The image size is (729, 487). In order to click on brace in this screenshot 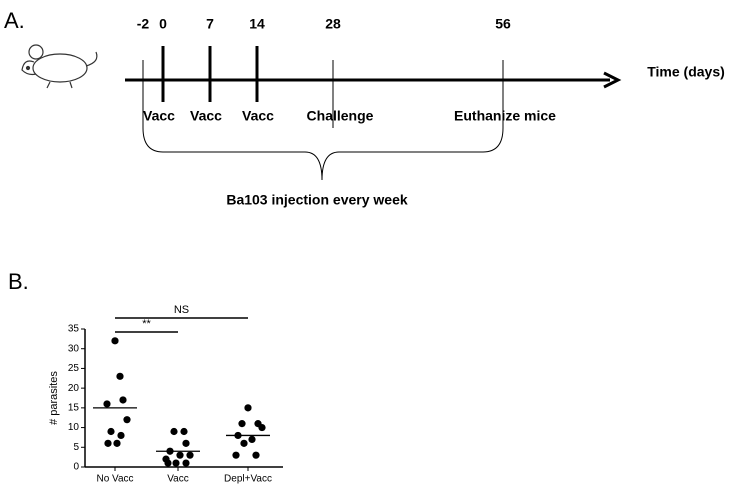, I will do `click(323, 154)`.